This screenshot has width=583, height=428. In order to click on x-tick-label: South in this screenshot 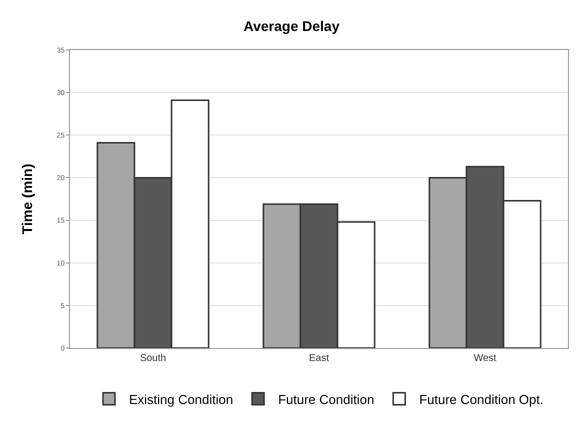, I will do `click(153, 358)`.